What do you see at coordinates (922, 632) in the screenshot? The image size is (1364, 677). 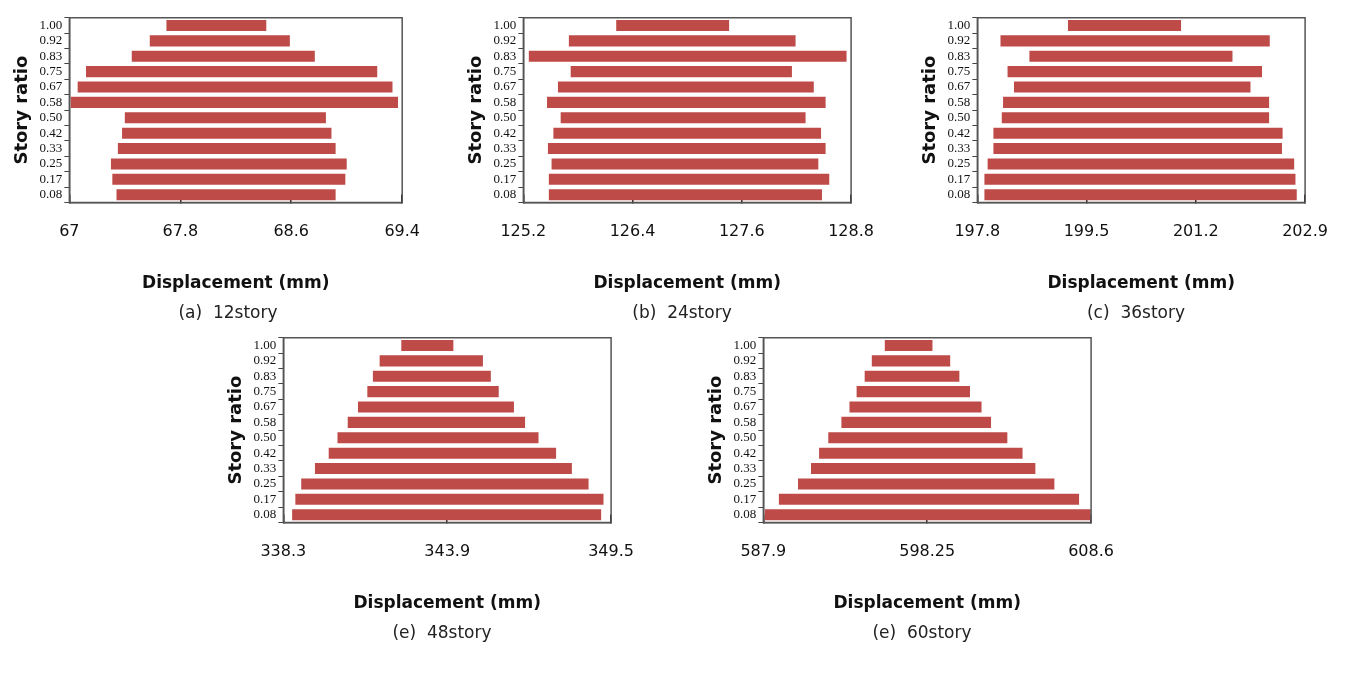 I see `text: (e) 60story` at bounding box center [922, 632].